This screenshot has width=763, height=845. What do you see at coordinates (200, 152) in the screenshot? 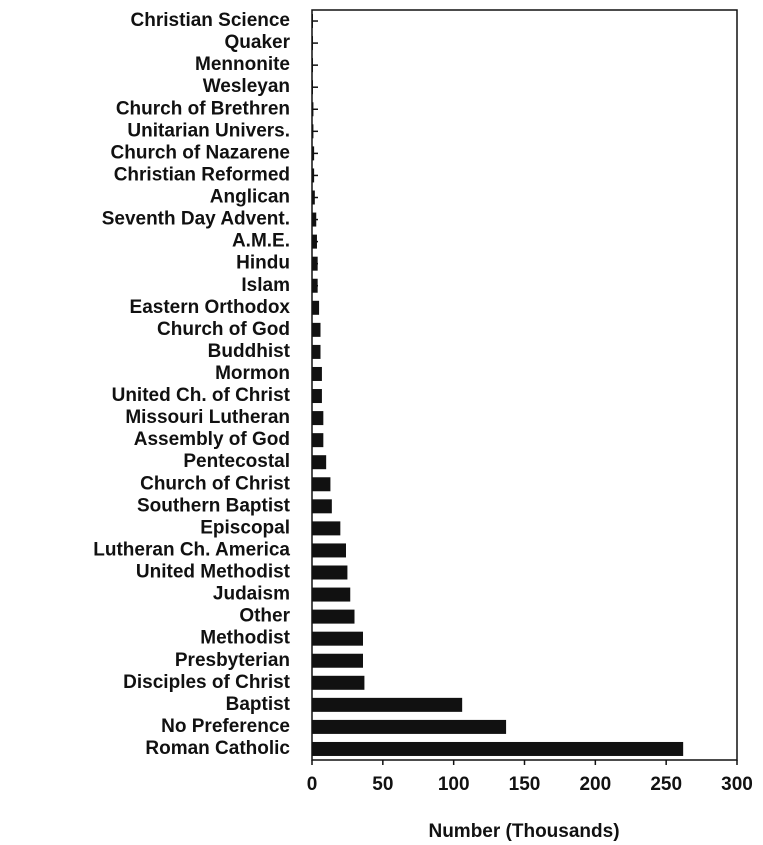
I see `y-tick-label: Church of Nazarene` at bounding box center [200, 152].